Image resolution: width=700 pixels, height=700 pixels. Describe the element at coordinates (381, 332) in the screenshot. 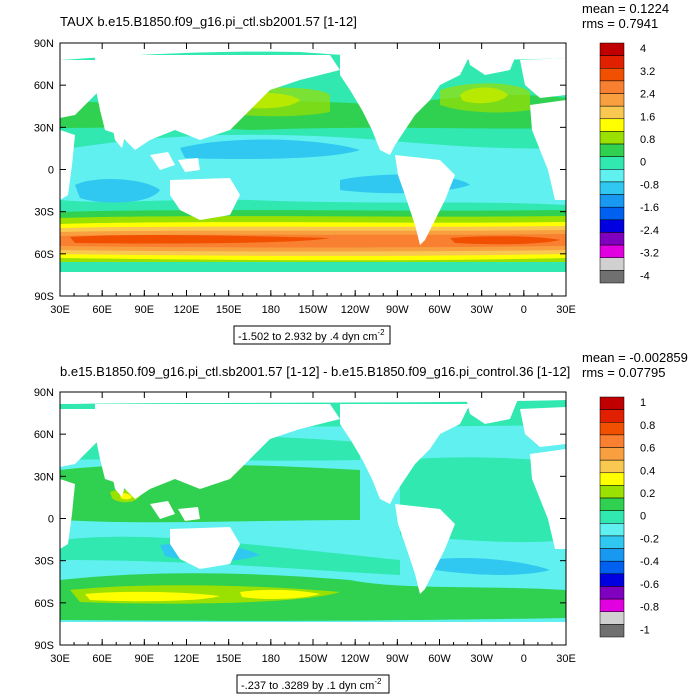

I see `panel-1-range-sup: -2` at that location.